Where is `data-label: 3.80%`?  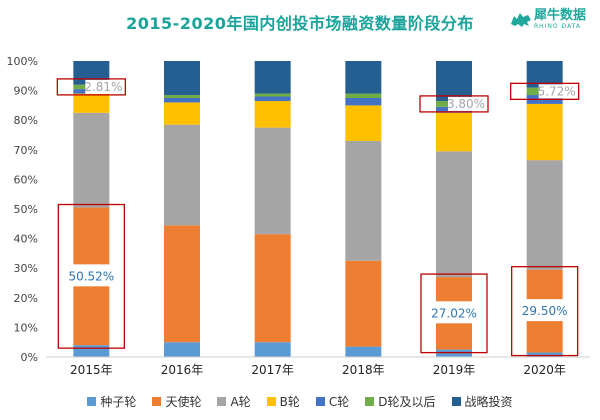 data-label: 3.80% is located at coordinates (466, 104).